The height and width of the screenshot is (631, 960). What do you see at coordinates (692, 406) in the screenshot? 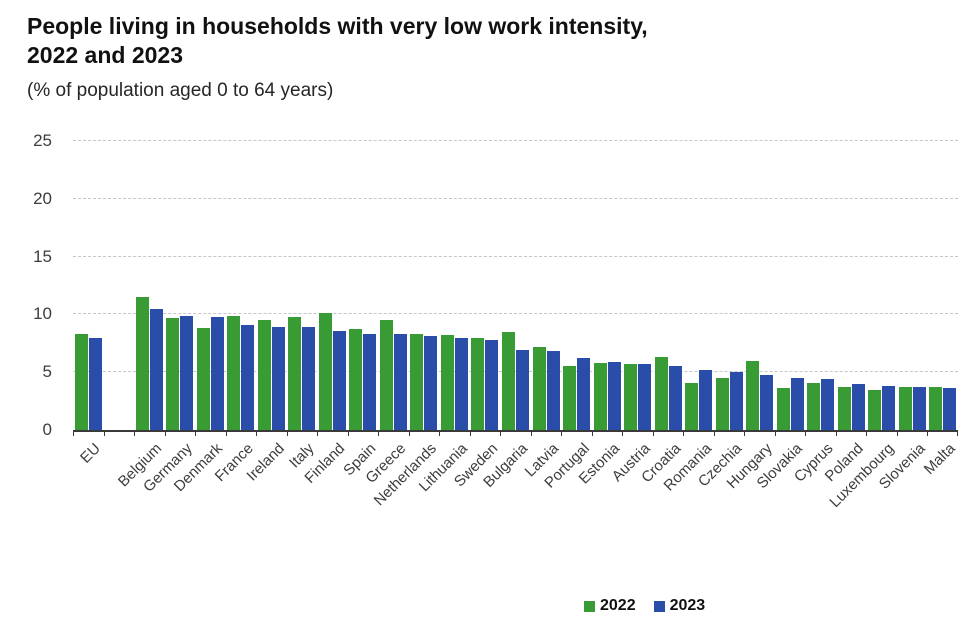
I see `bar-2022-romania` at bounding box center [692, 406].